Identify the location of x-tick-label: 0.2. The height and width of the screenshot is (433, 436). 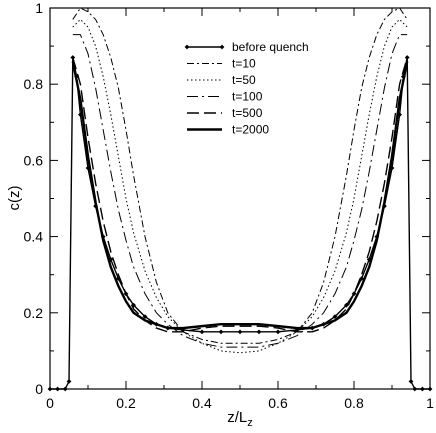
(126, 403).